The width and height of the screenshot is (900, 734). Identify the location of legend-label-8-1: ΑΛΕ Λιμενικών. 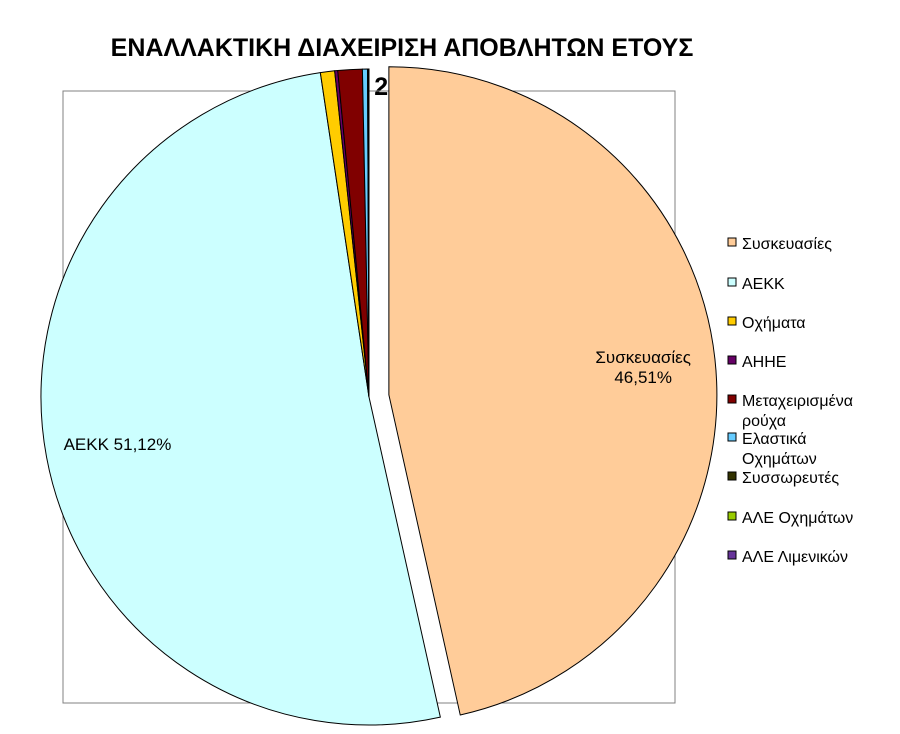
(795, 557).